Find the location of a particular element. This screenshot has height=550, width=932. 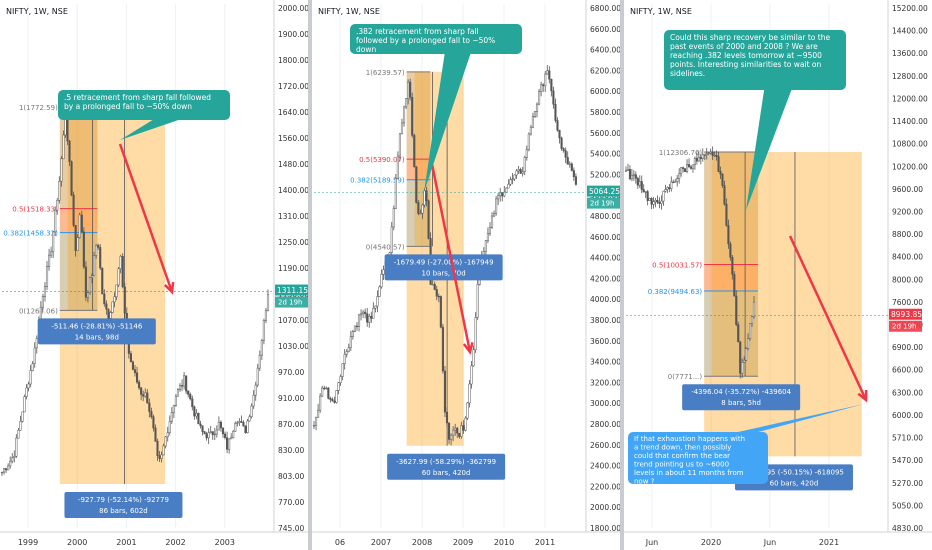

x-tick-label: 2020 is located at coordinates (711, 542).